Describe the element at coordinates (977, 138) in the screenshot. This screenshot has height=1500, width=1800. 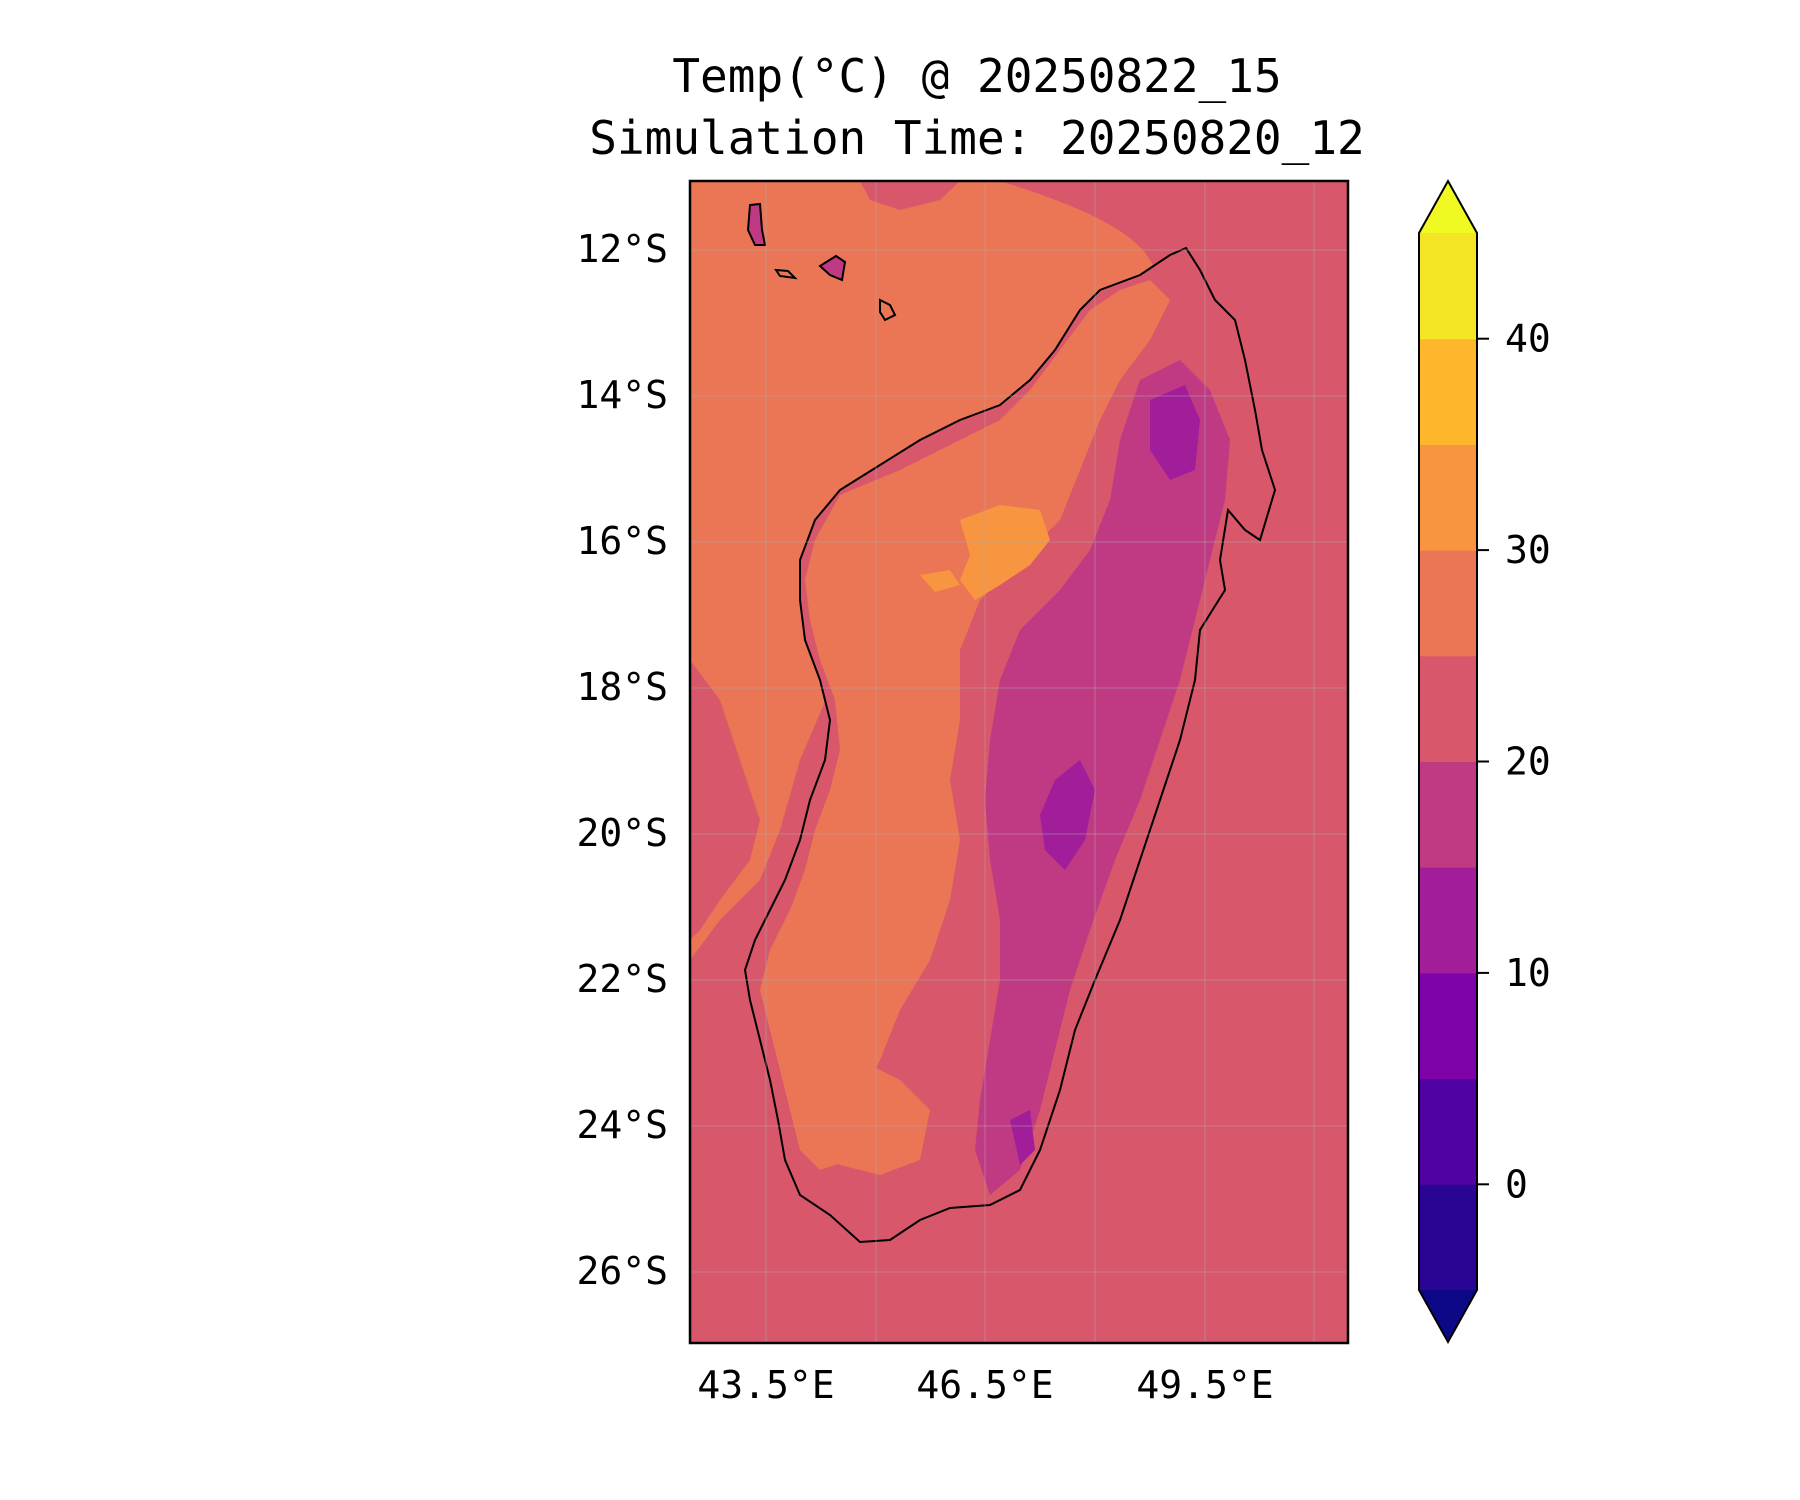
I see `chart-subtitle: Simulation Time: 20250820_12` at that location.